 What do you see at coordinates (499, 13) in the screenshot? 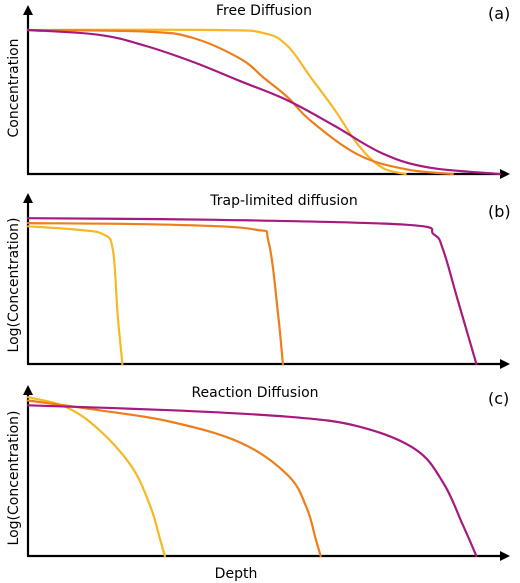
I see `panel-label: (a)` at bounding box center [499, 13].